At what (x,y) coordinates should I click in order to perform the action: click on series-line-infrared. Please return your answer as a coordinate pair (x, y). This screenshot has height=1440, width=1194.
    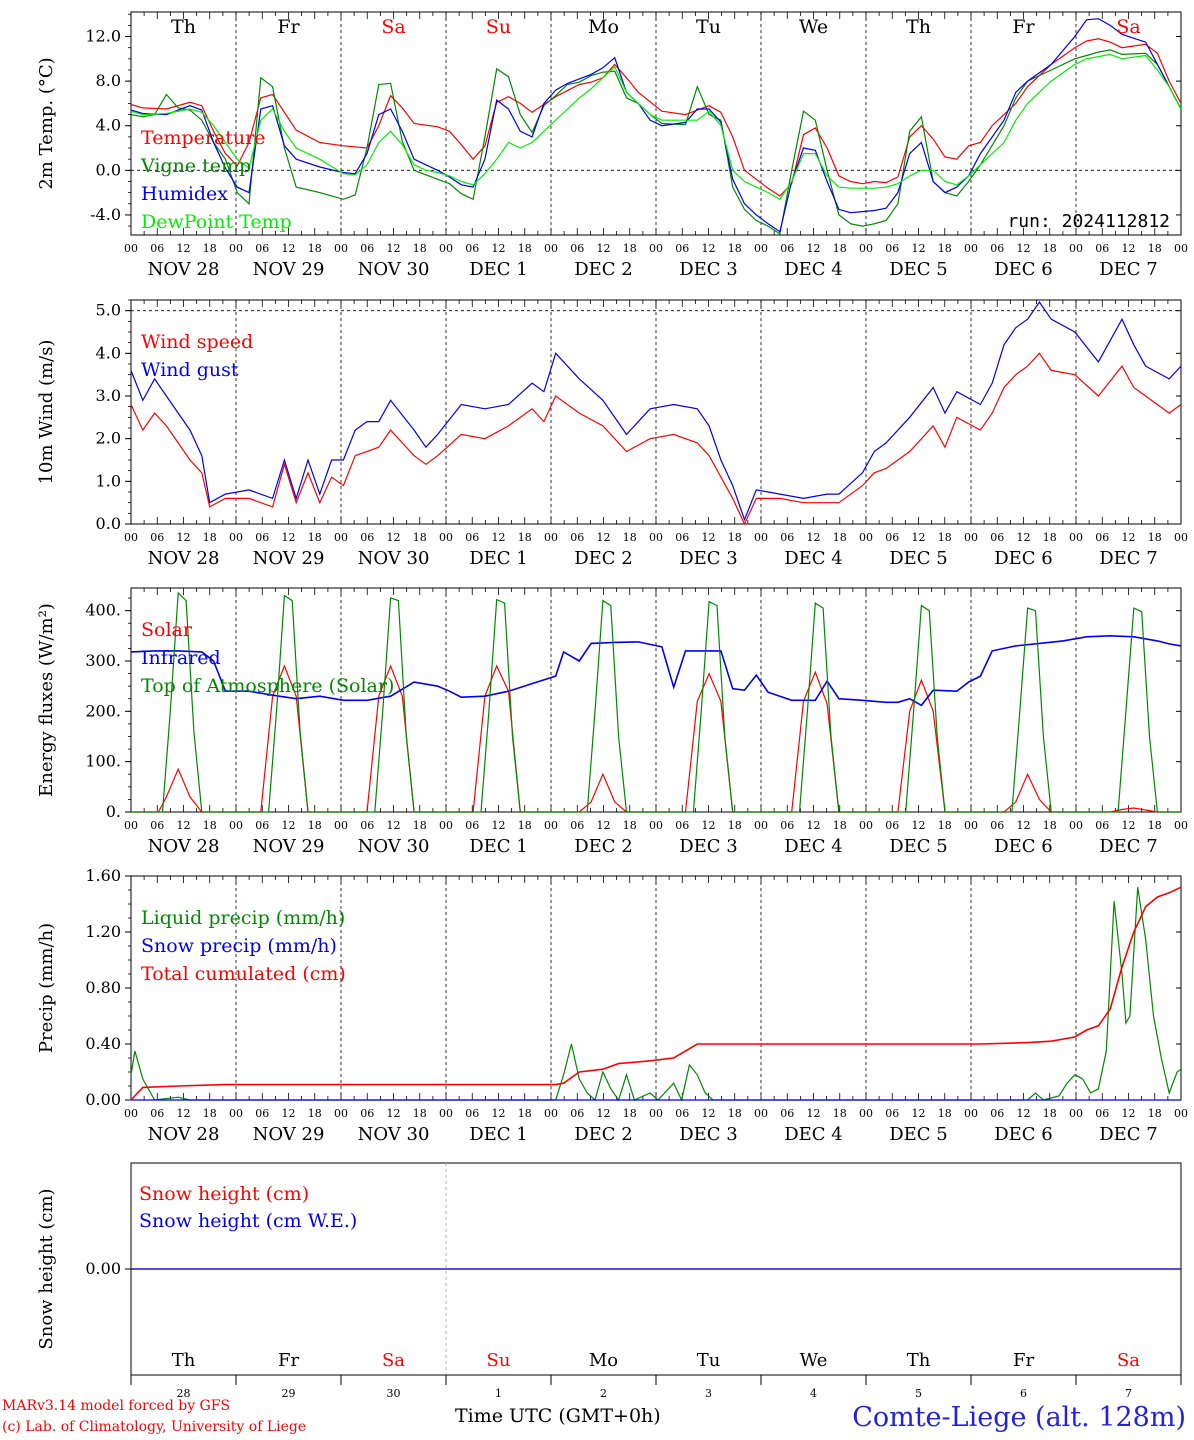
    Looking at the image, I should click on (656, 670).